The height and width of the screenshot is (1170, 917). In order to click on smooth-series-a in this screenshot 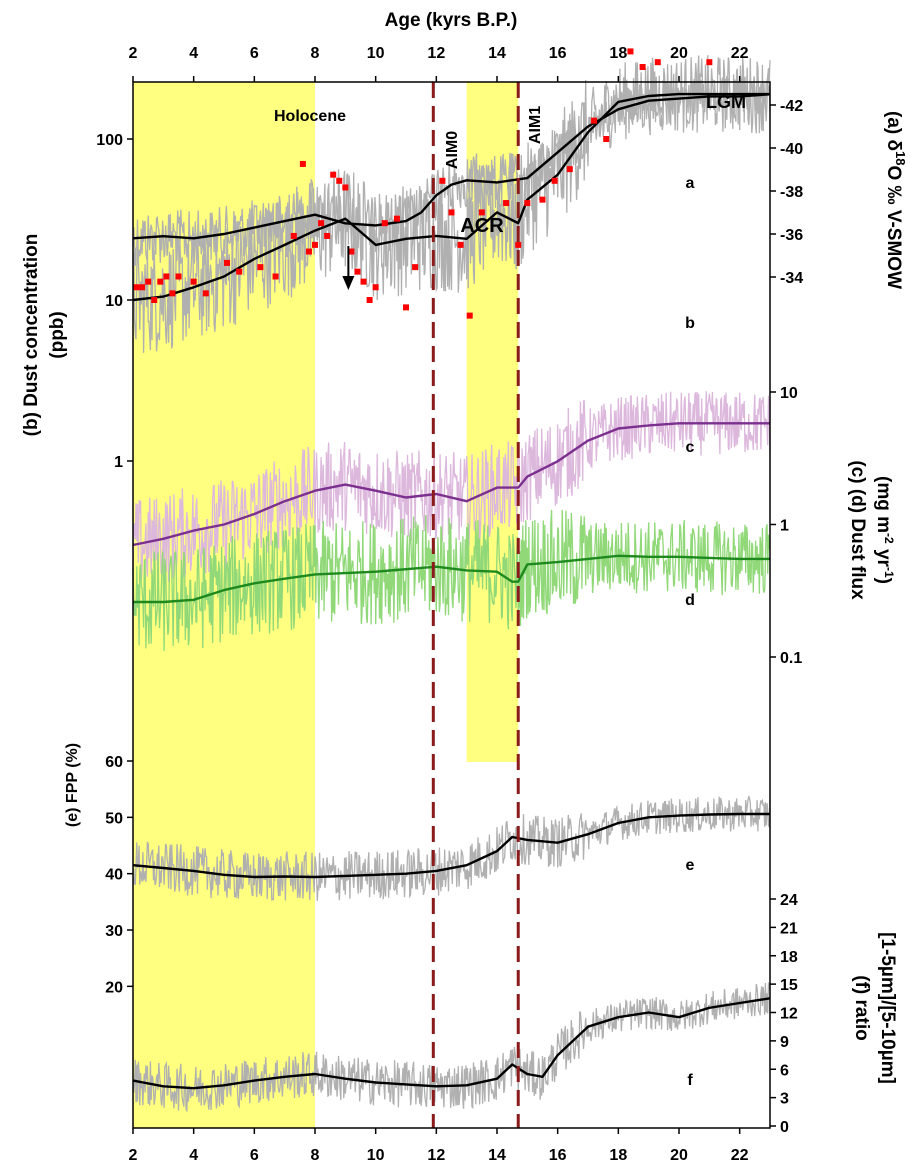, I will do `click(451, 166)`.